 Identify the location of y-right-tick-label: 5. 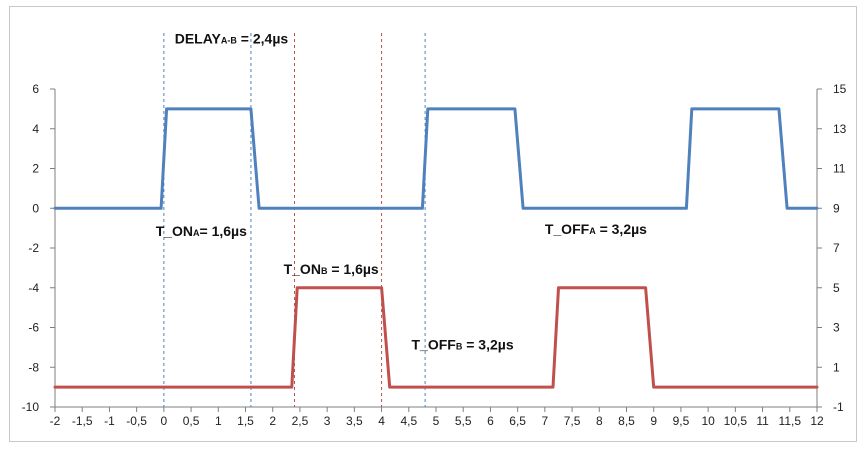
(836, 288).